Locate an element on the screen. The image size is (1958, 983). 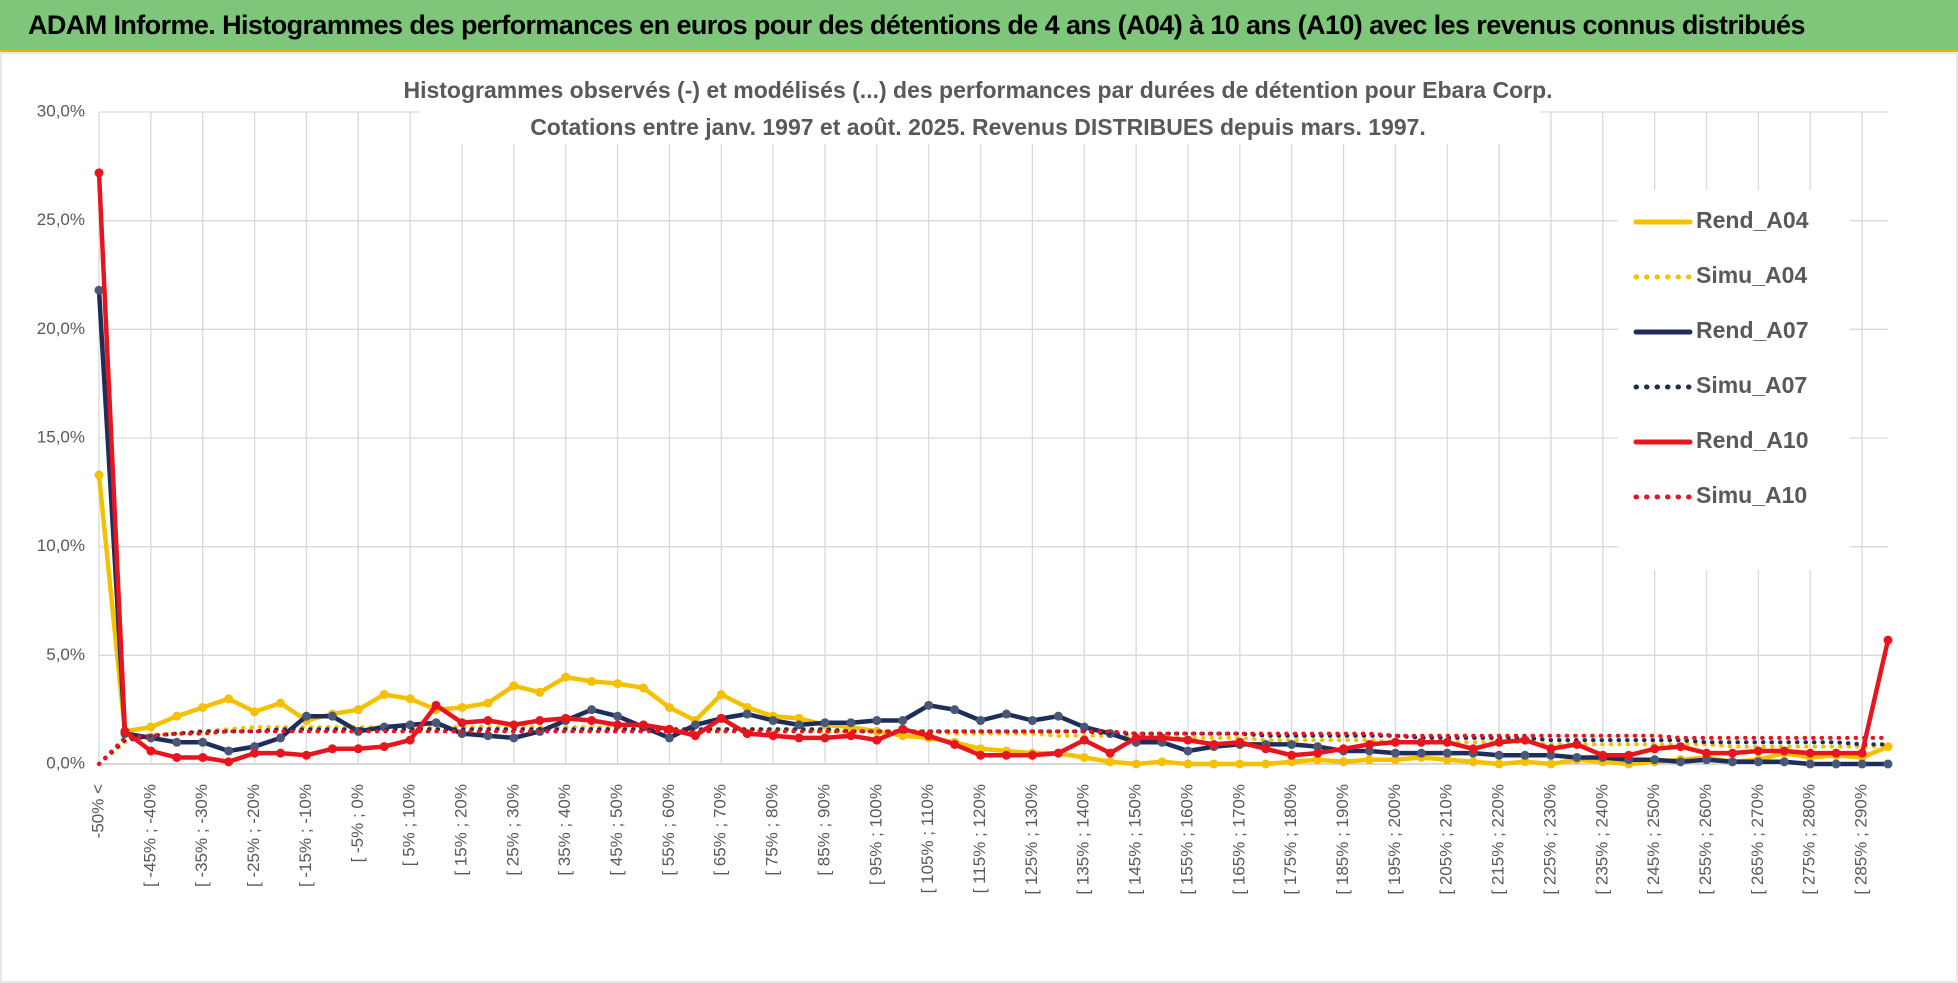
legend-label: Simu_A07 is located at coordinates (1751, 385).